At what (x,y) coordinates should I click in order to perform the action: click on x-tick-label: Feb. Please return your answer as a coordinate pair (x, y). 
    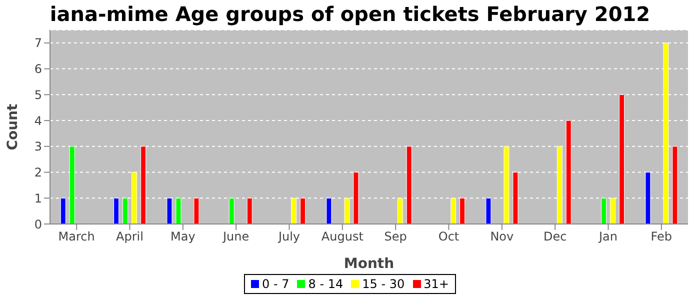
    Looking at the image, I should click on (661, 237).